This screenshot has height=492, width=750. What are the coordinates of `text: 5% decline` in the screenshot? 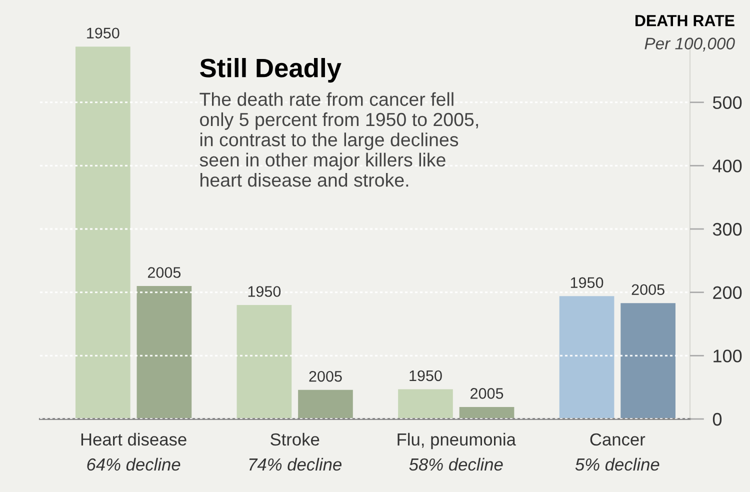 It's located at (617, 464).